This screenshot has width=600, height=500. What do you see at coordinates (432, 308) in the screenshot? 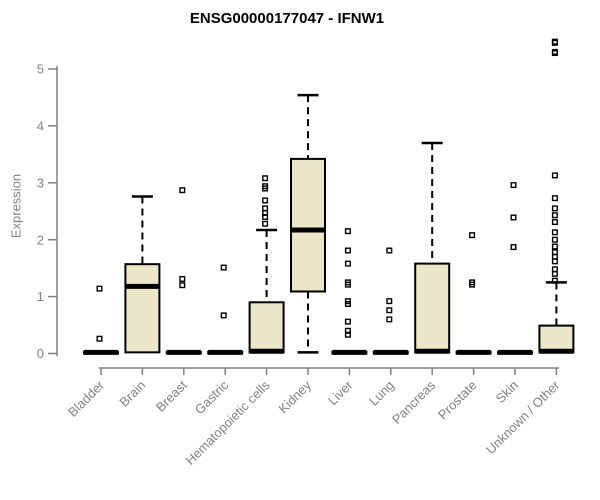
I see `box-pancreas` at bounding box center [432, 308].